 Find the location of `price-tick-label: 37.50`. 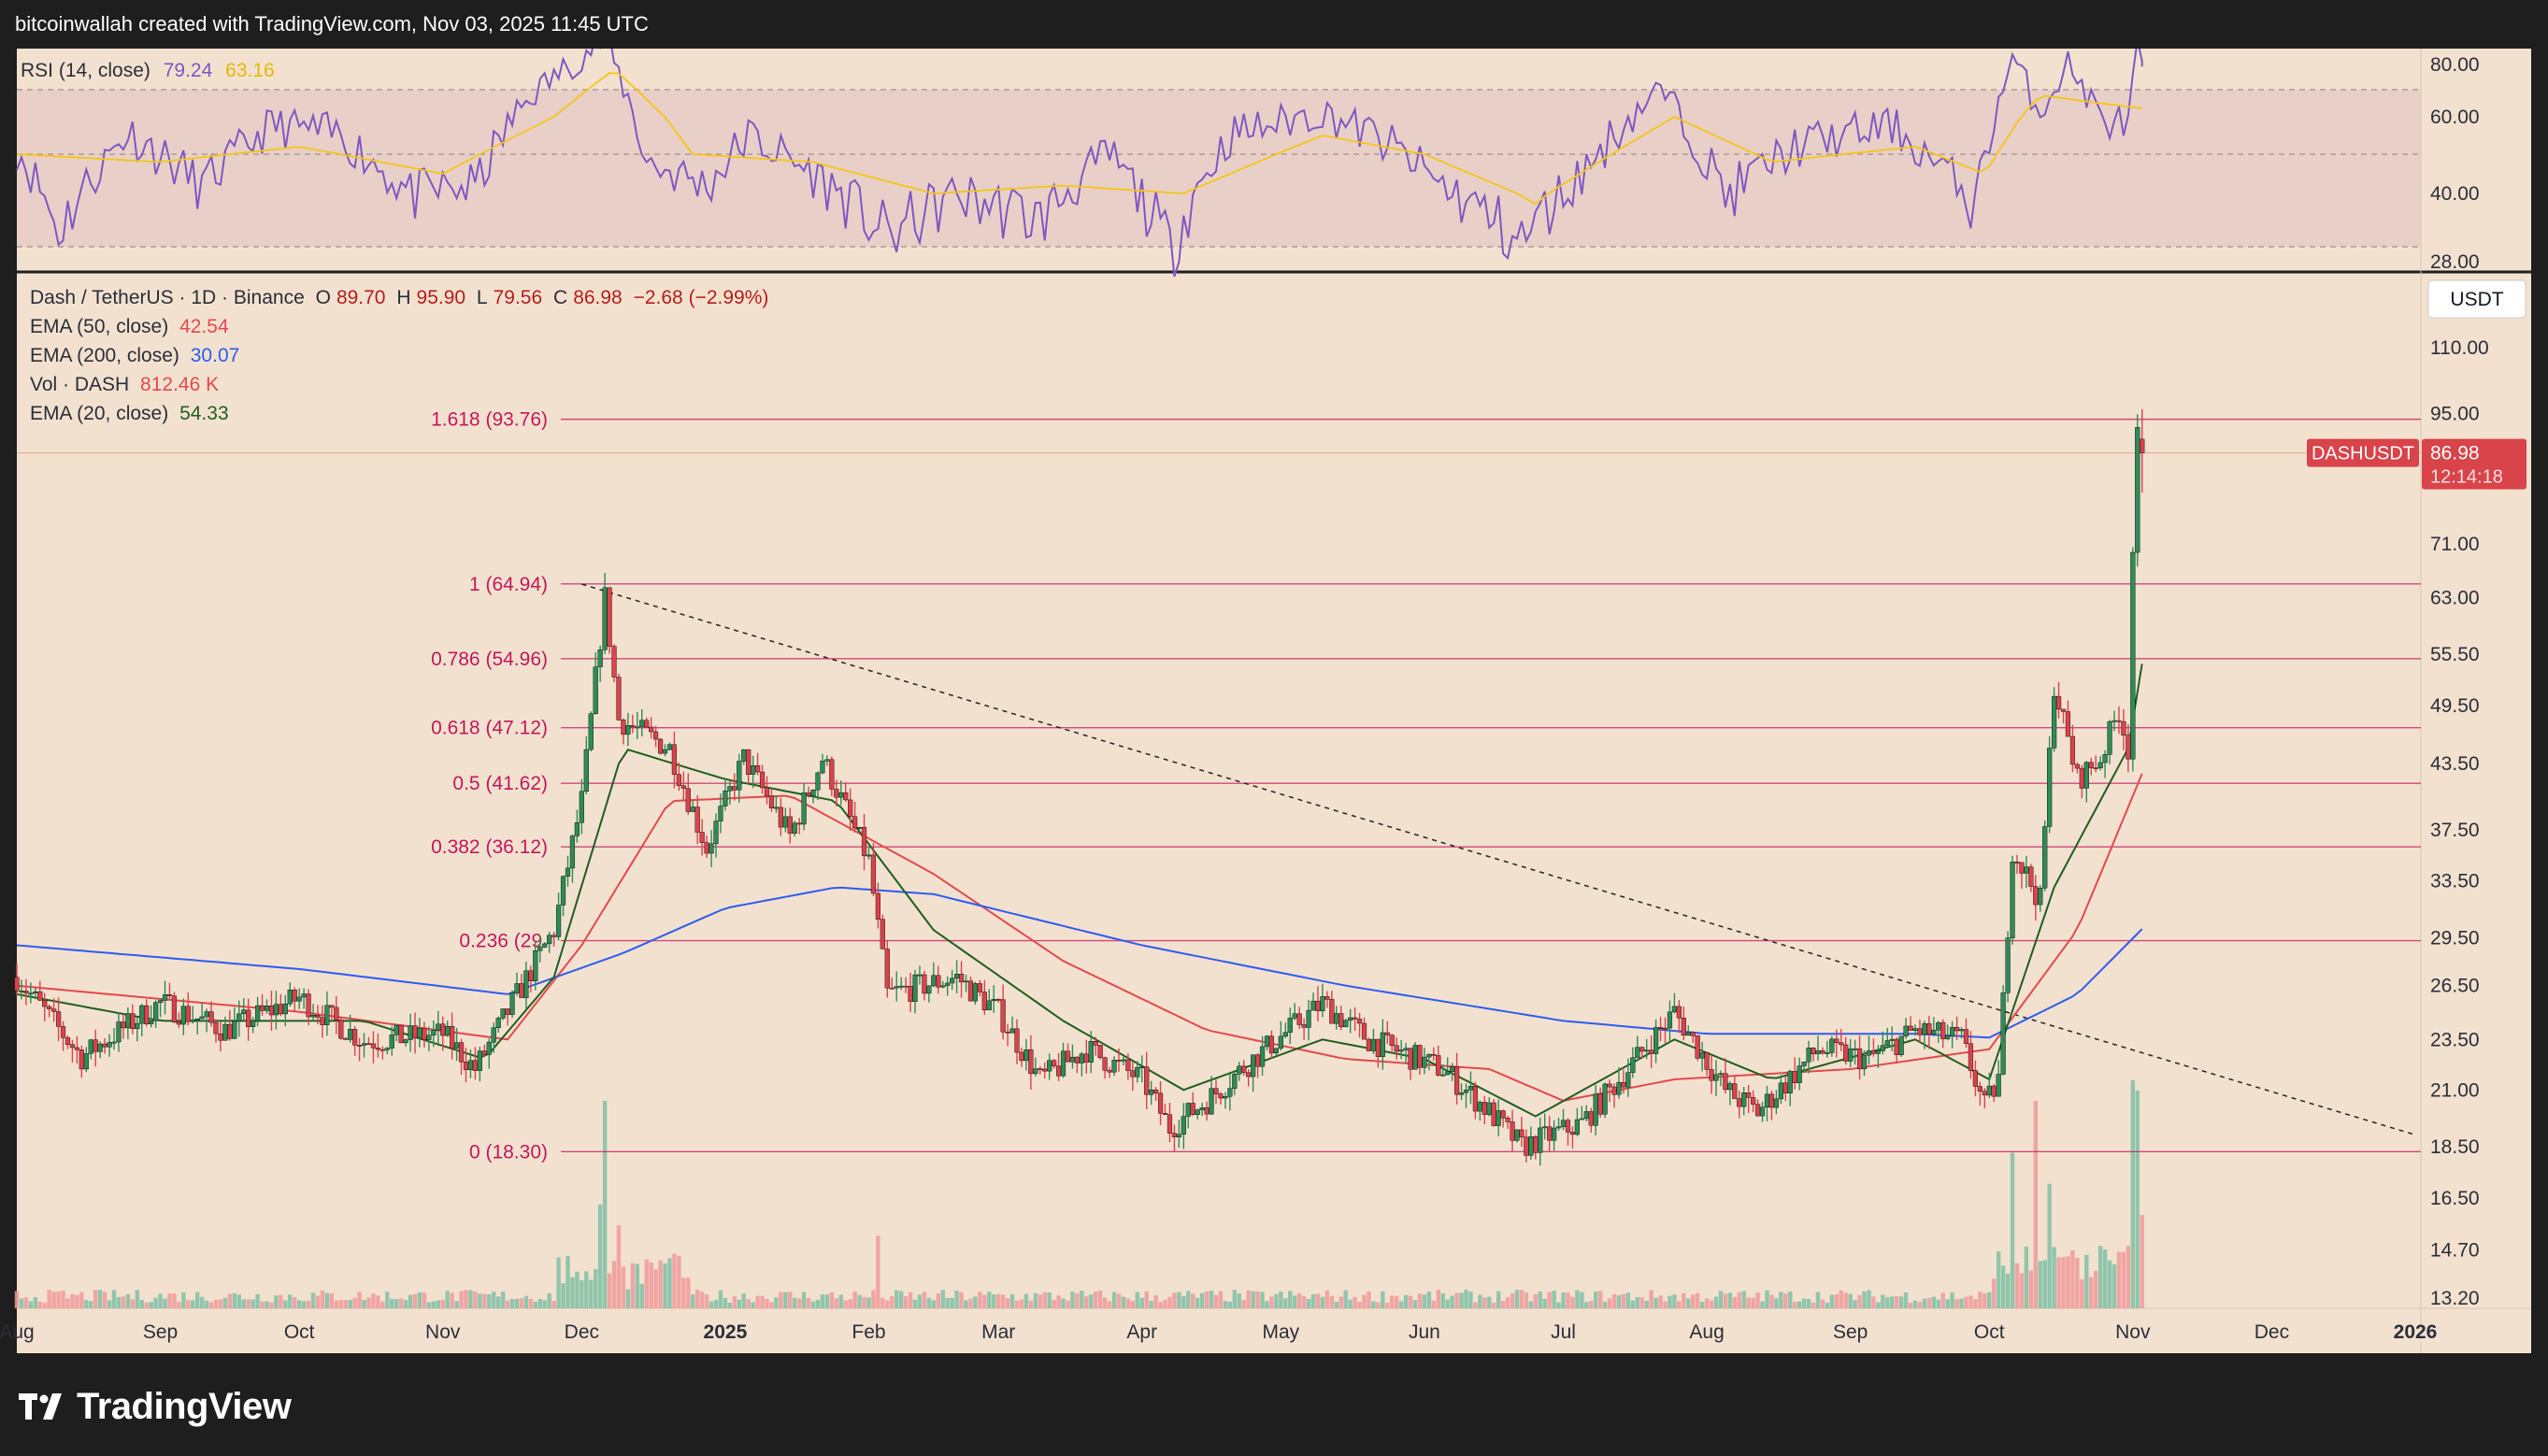

price-tick-label: 37.50 is located at coordinates (2455, 830).